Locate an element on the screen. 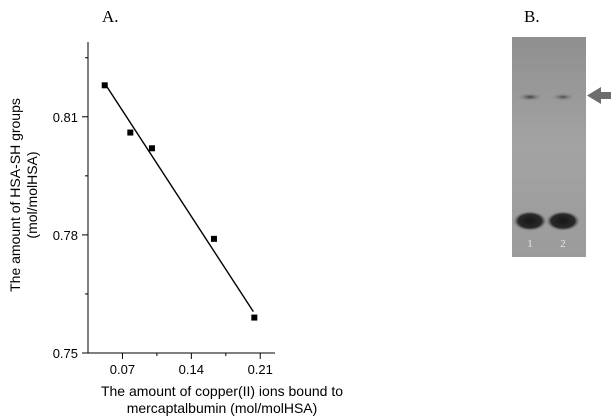 Image resolution: width=611 pixels, height=417 pixels. band-arrow-icon is located at coordinates (599, 95).